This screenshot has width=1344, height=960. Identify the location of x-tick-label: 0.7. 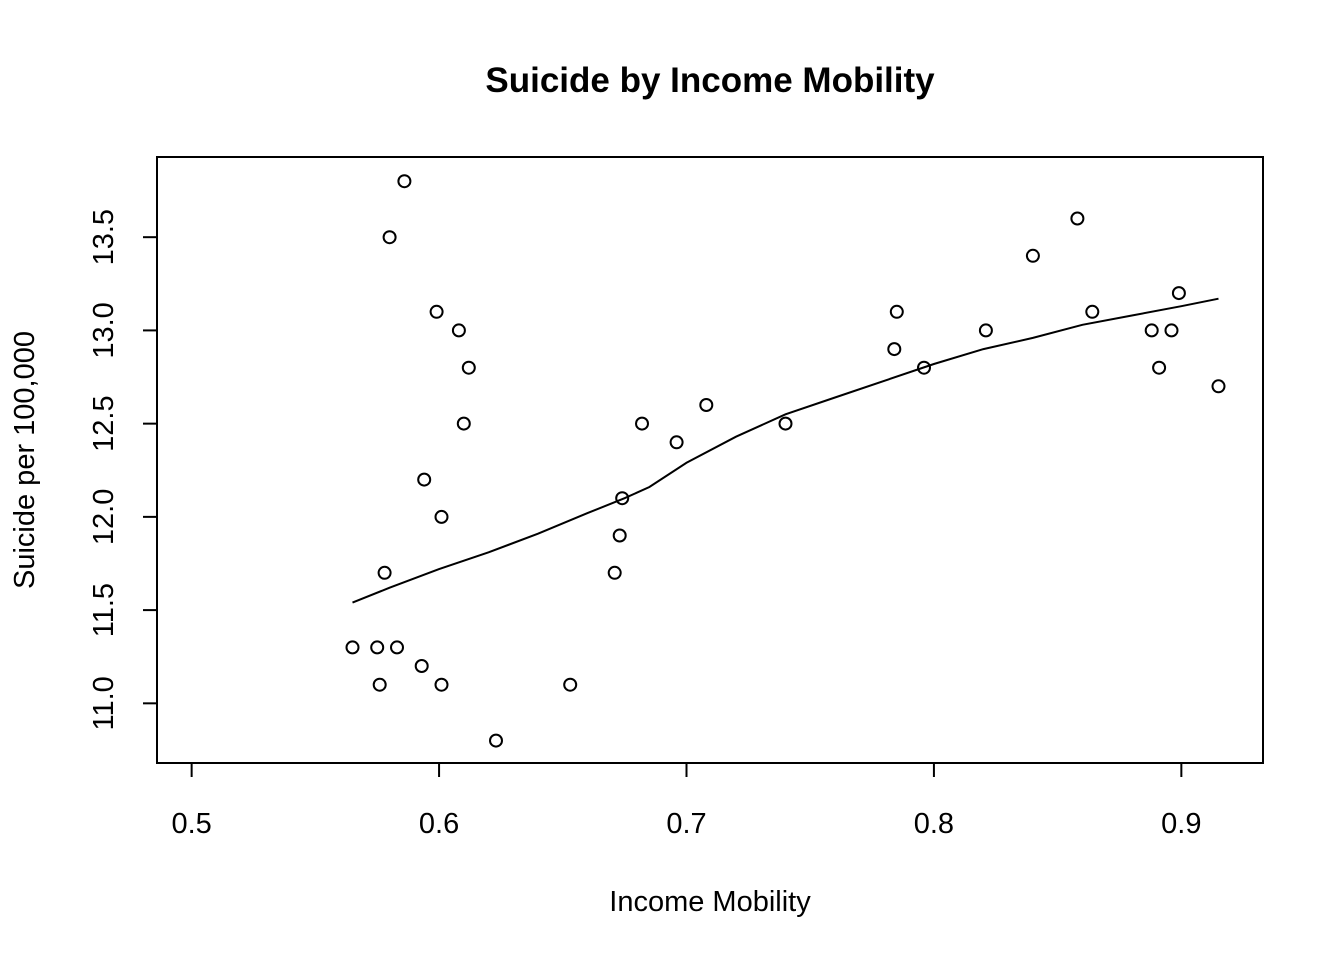
(686, 824).